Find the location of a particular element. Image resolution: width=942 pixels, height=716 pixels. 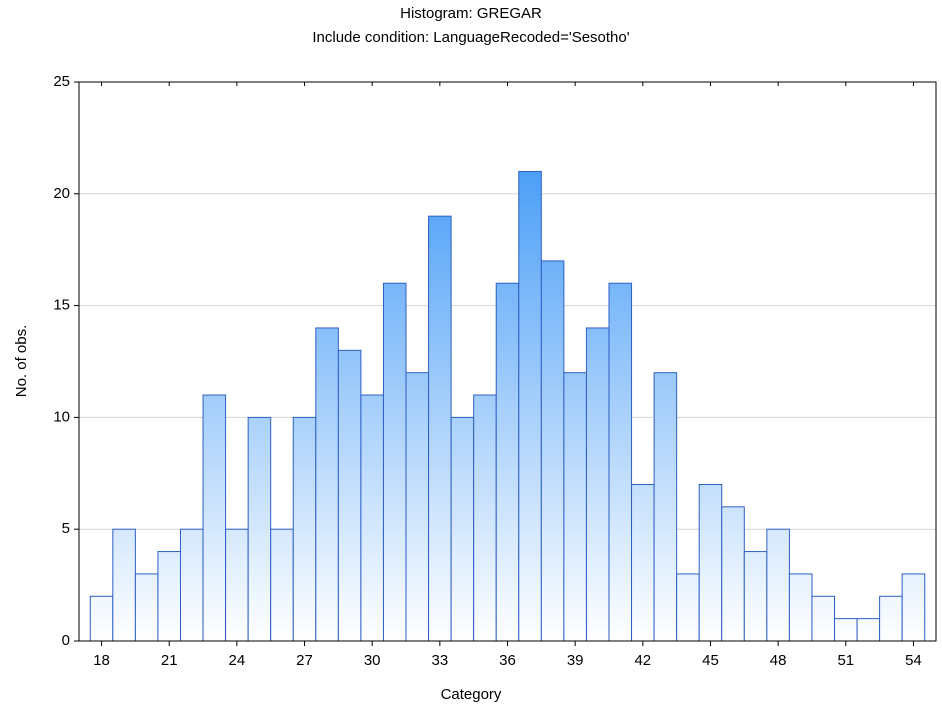

x-tick-label: 39 is located at coordinates (575, 660).